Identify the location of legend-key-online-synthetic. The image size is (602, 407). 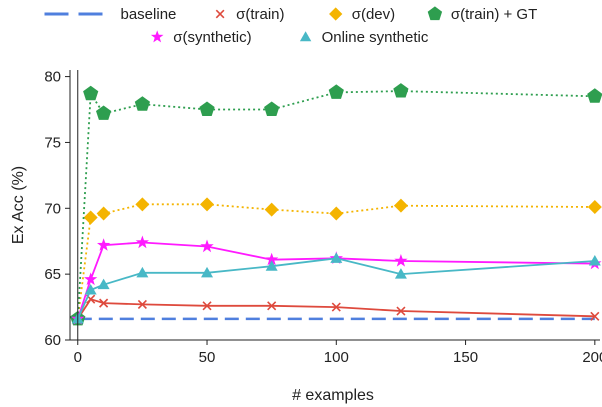
(305, 36).